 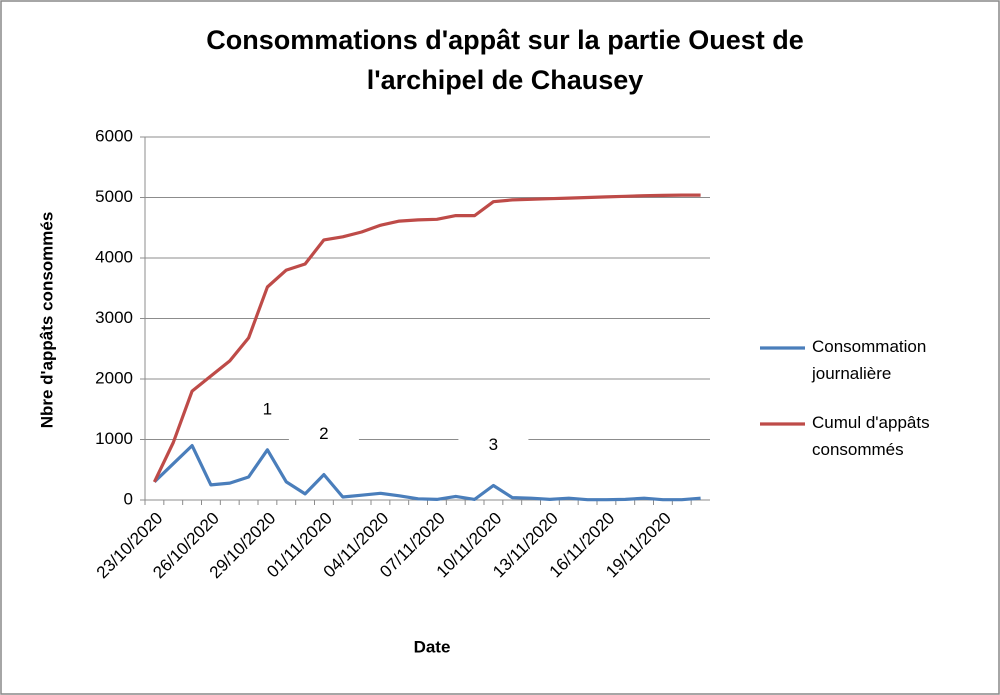 I want to click on annotation: 1, so click(x=267, y=408).